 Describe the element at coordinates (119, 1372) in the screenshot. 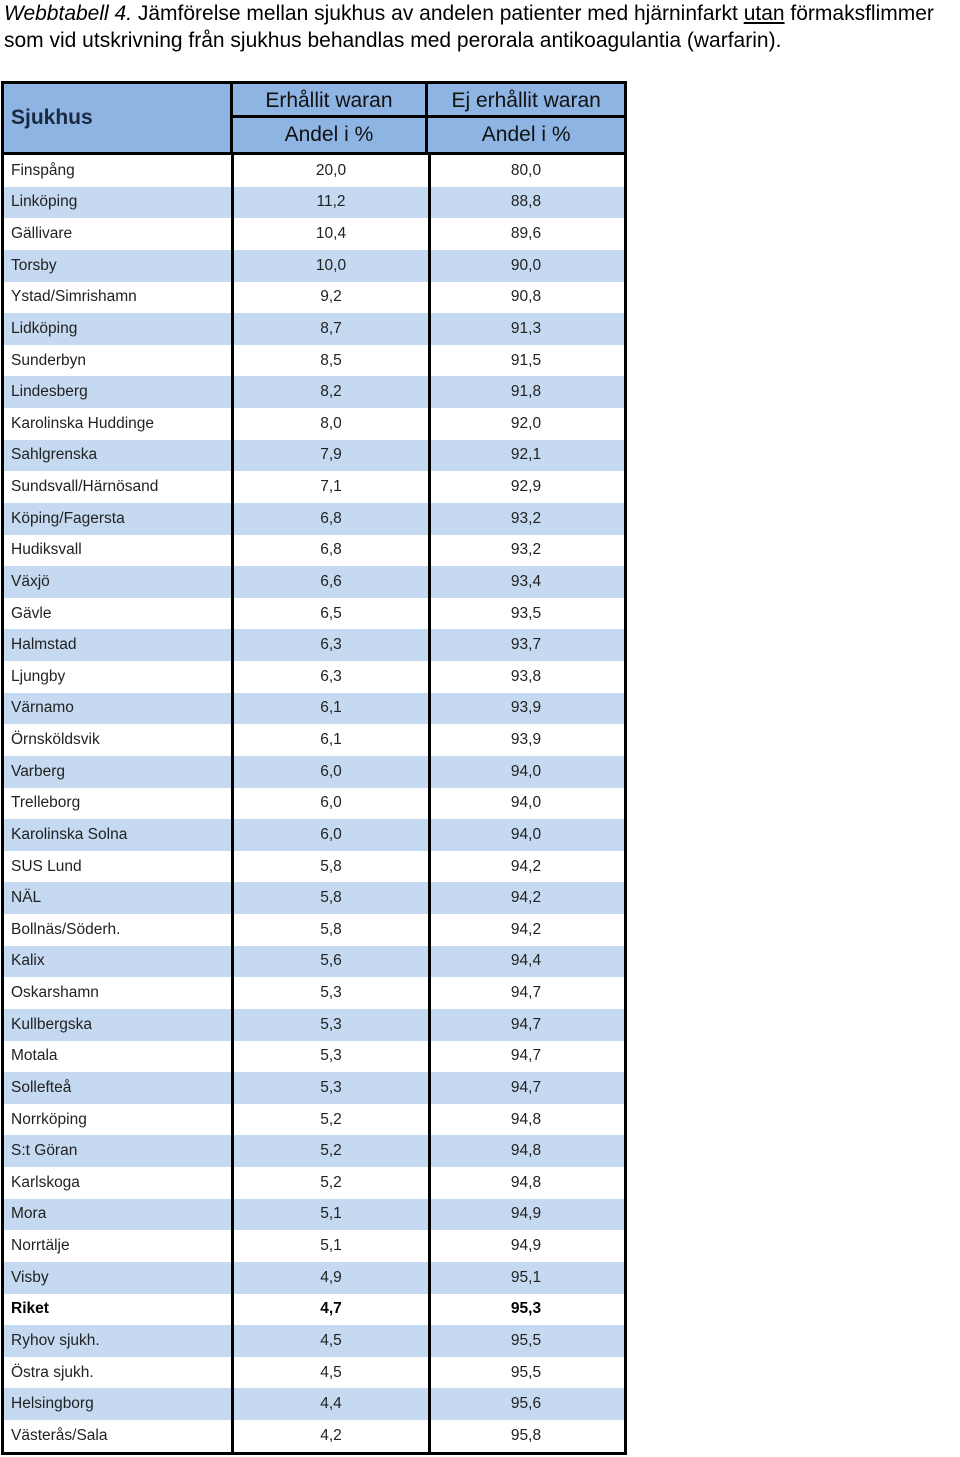

I see `cell-sjukhus: Östra sjukh.` at that location.